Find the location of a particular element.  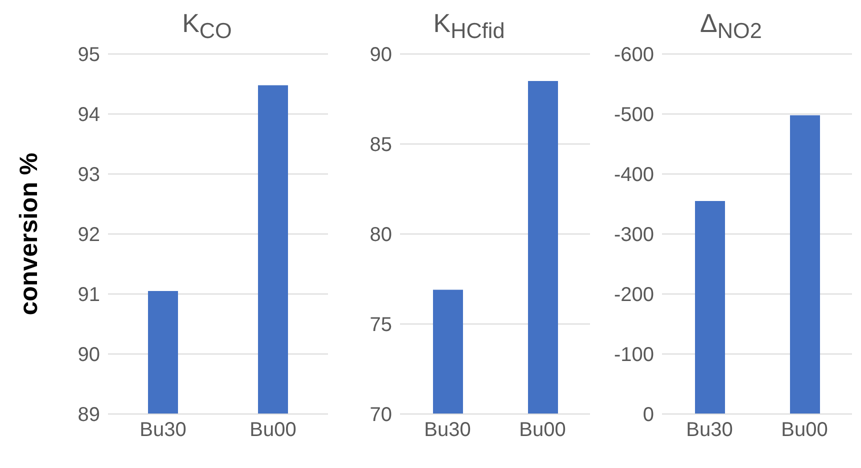

chart-title: K$_{HCfid}$ is located at coordinates (469, 26).